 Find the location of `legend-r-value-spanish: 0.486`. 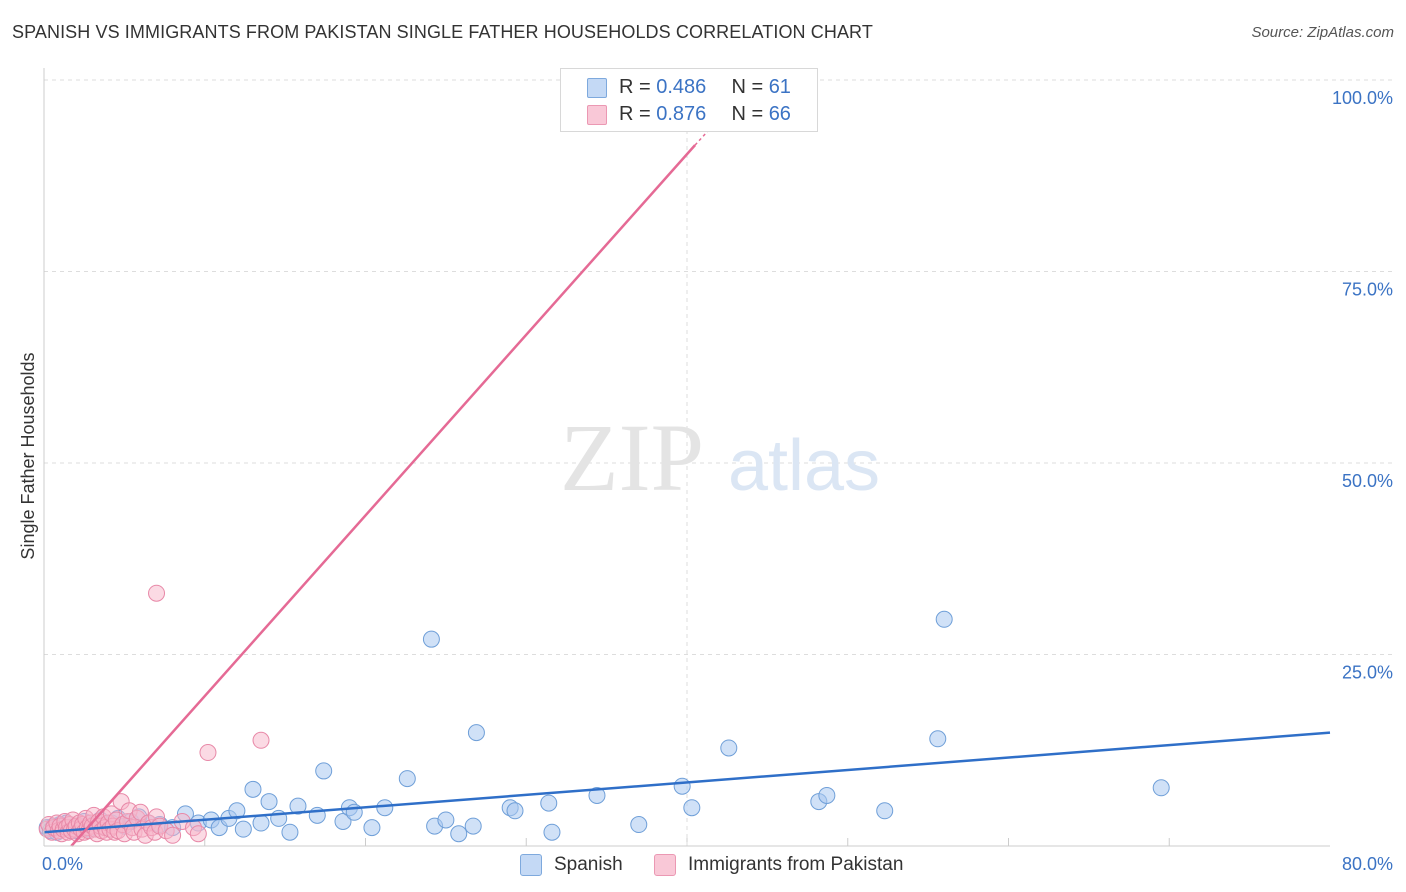

legend-r-value-spanish: 0.486 is located at coordinates (681, 87).